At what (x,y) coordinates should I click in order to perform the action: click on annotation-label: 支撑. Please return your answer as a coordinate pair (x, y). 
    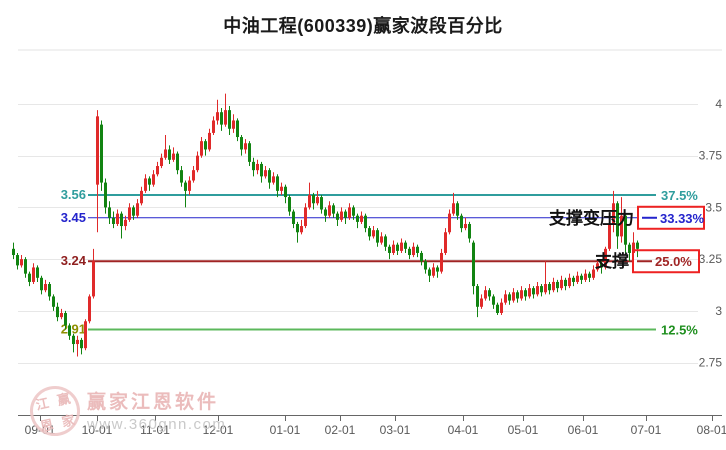
    Looking at the image, I should click on (612, 261).